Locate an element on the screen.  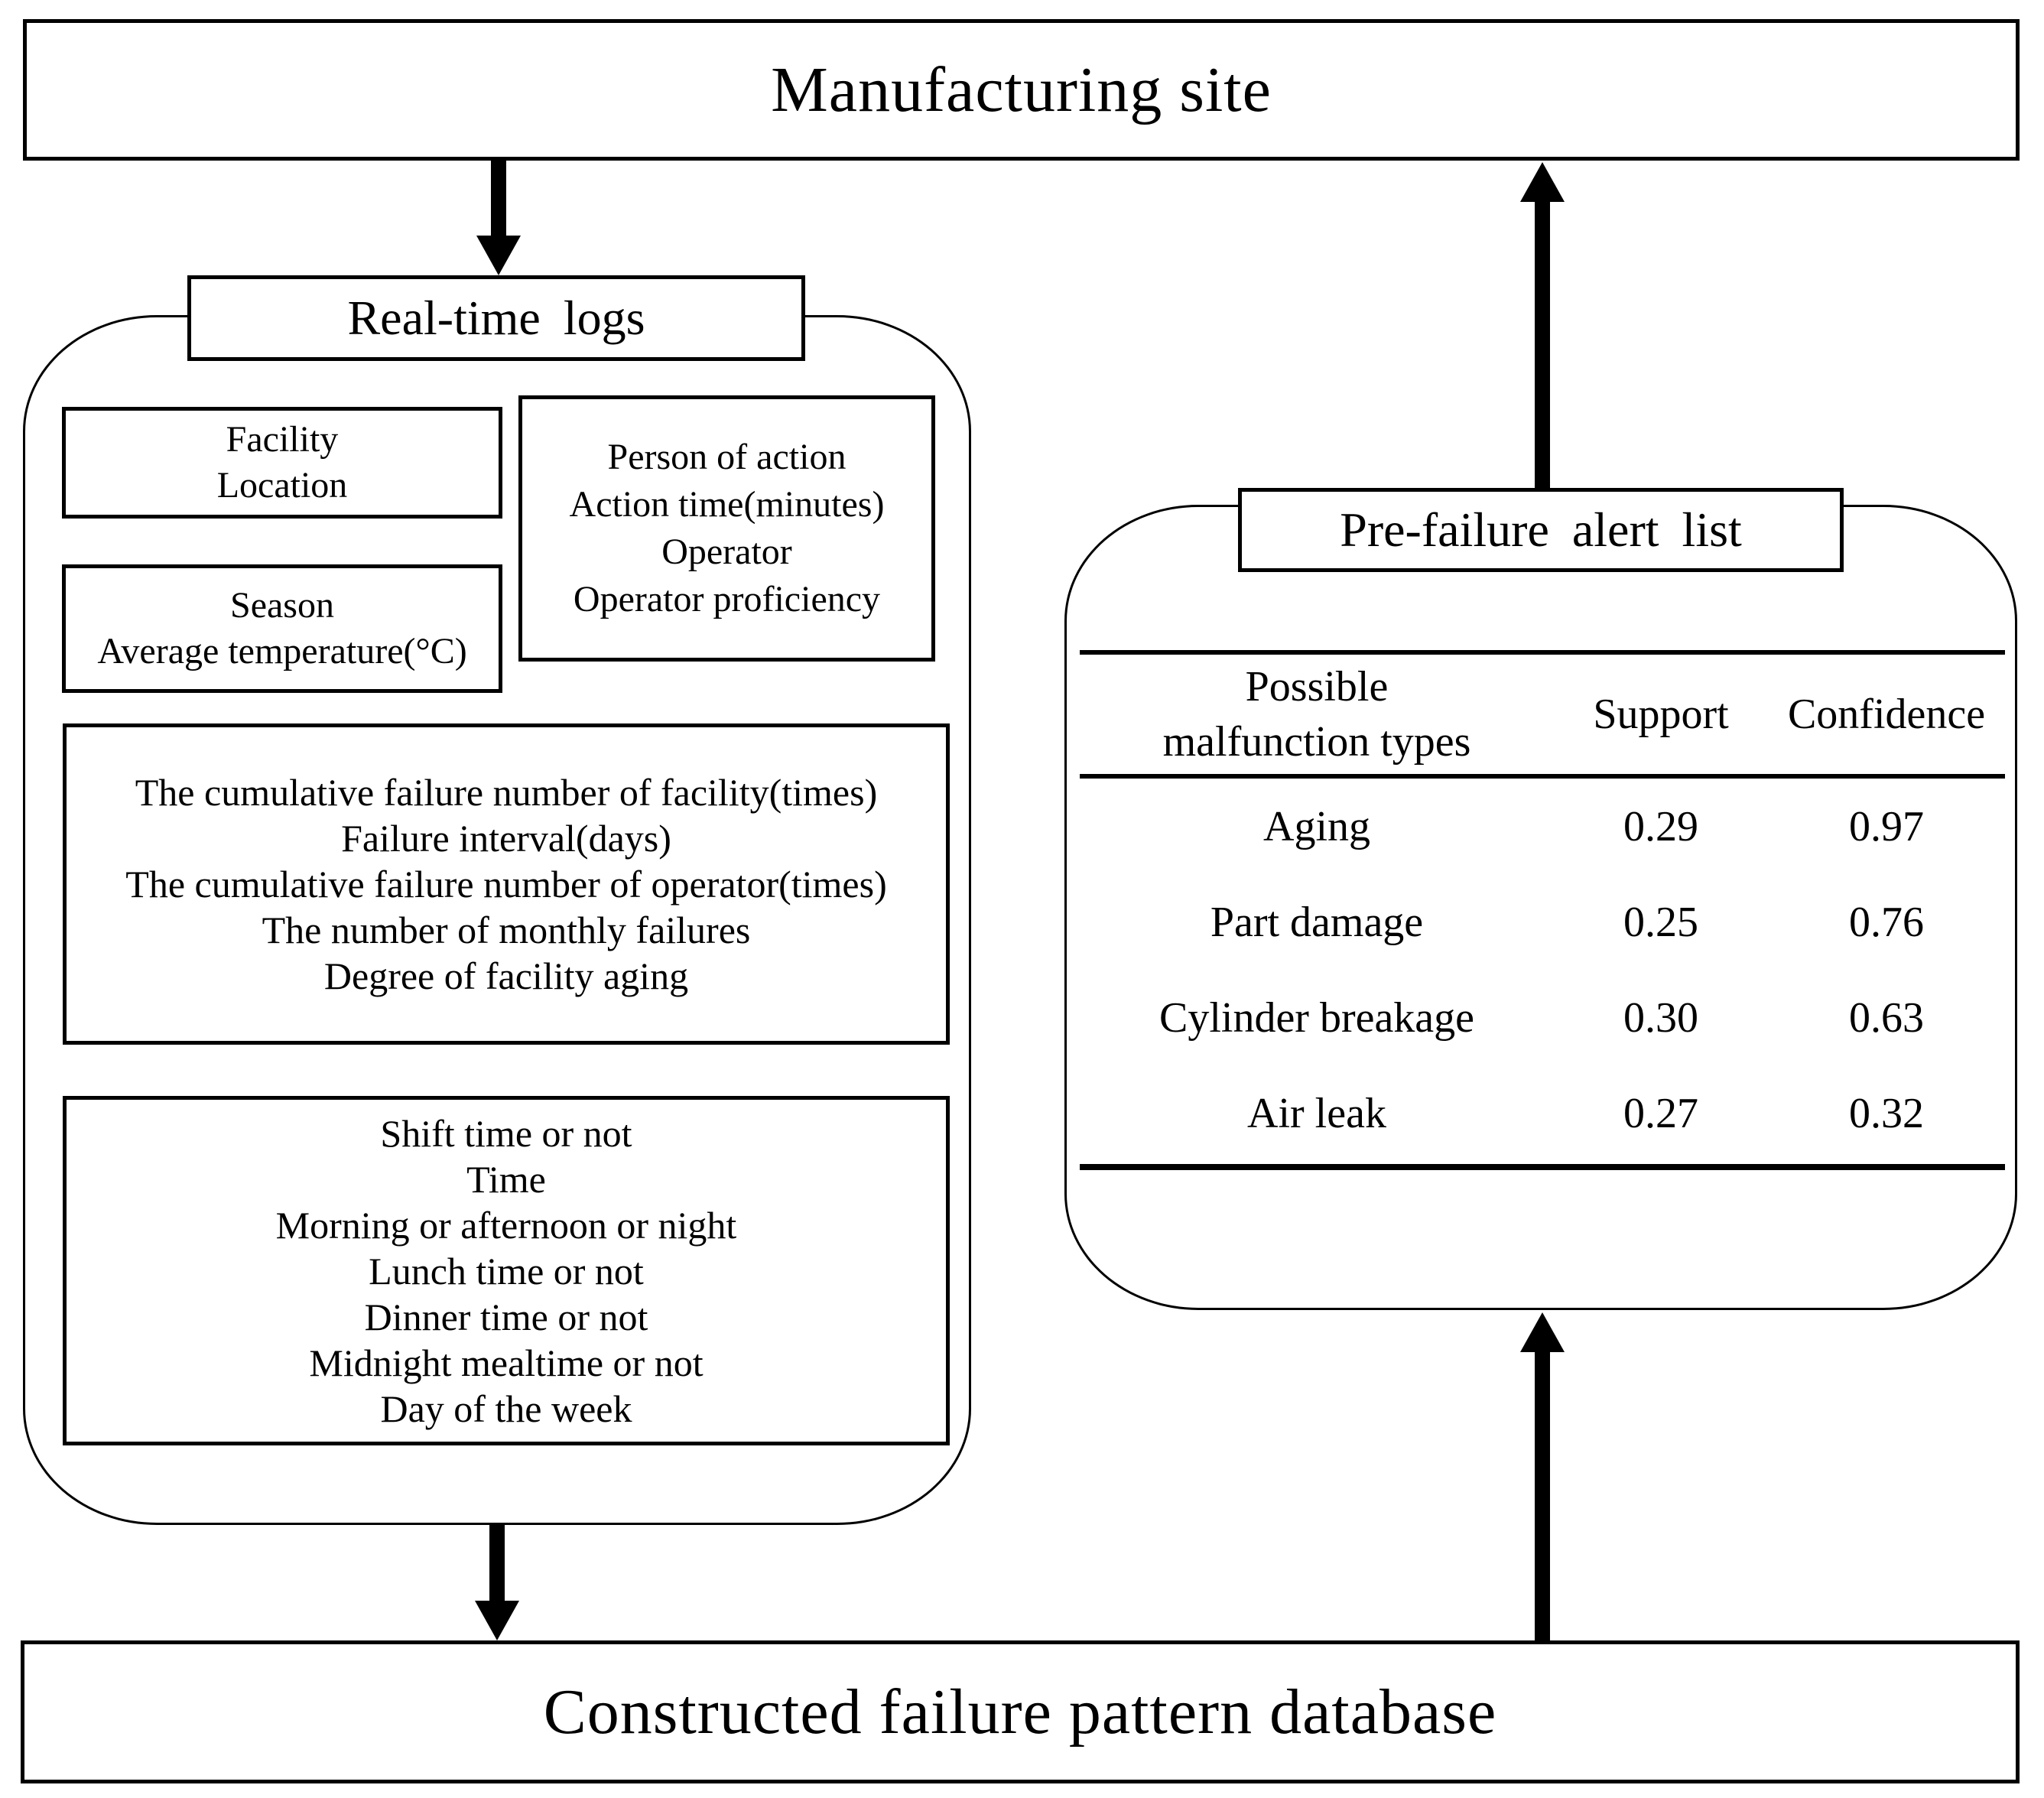
cell-support: 0.27 is located at coordinates (1660, 1113).